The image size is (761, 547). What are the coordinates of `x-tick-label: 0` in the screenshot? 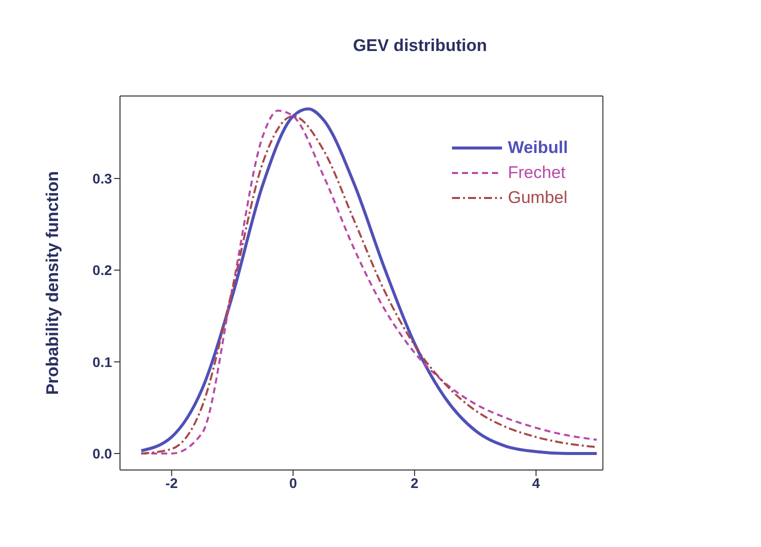 It's located at (293, 482).